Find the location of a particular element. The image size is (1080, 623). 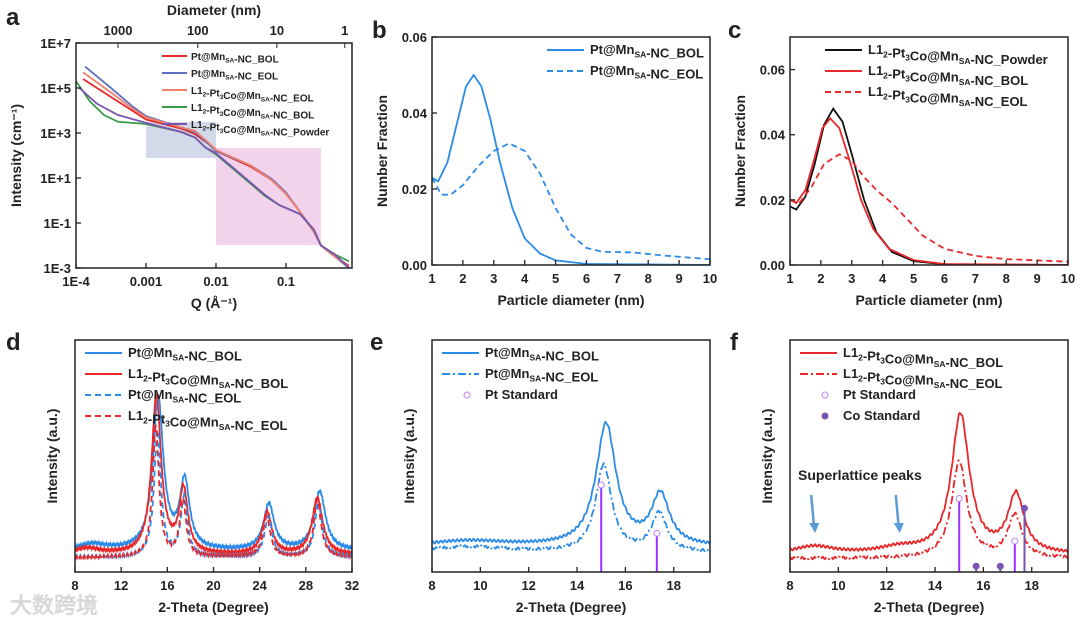

y-tick-label: 1E-1 is located at coordinates (57, 223).